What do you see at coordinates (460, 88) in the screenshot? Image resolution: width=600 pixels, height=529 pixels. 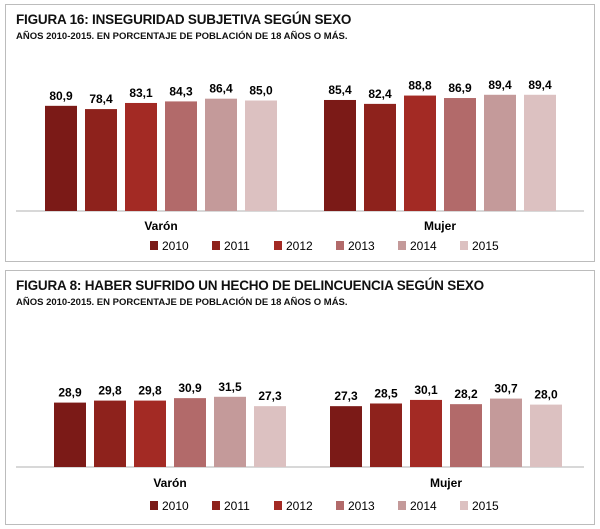 I see `data-label: 86,9` at bounding box center [460, 88].